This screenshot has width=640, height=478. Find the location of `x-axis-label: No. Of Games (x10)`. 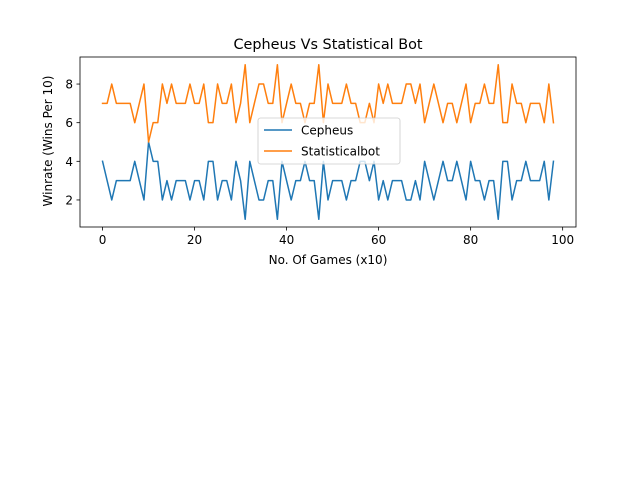

x-axis-label: No. Of Games (x10) is located at coordinates (328, 260).